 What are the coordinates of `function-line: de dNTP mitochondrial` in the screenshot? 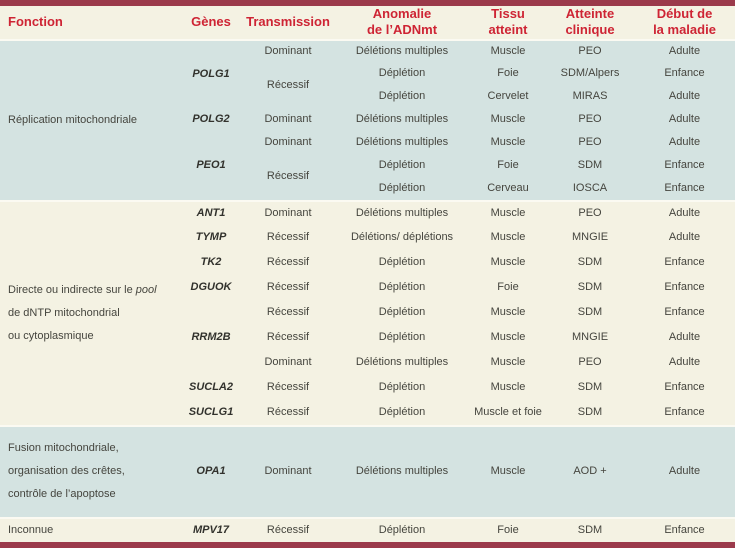 It's located at (64, 312).